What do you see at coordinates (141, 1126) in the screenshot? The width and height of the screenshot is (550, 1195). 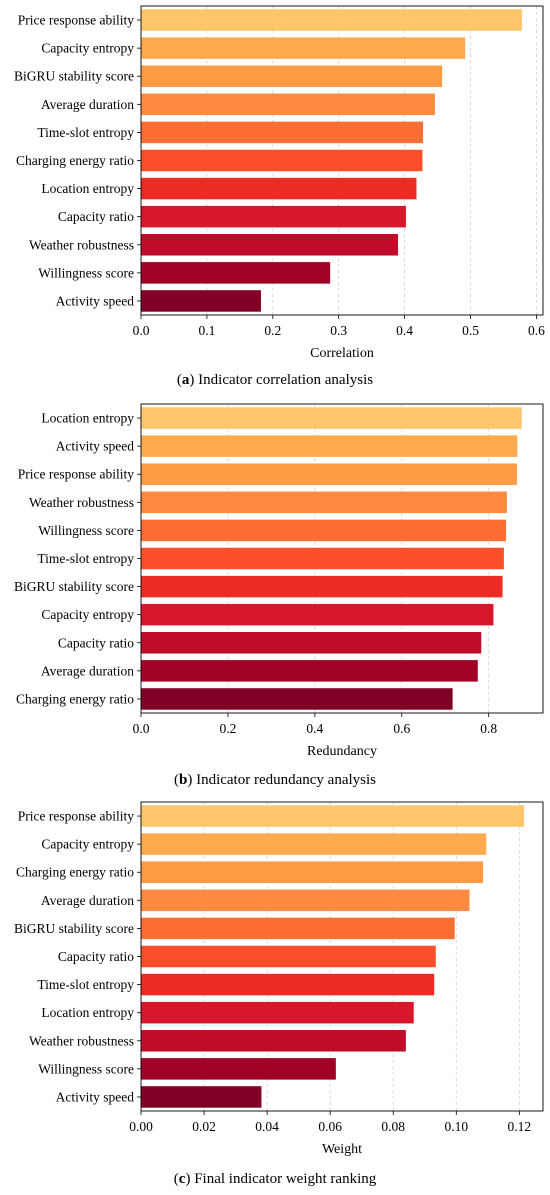 I see `x-tick-label: 0.00` at bounding box center [141, 1126].